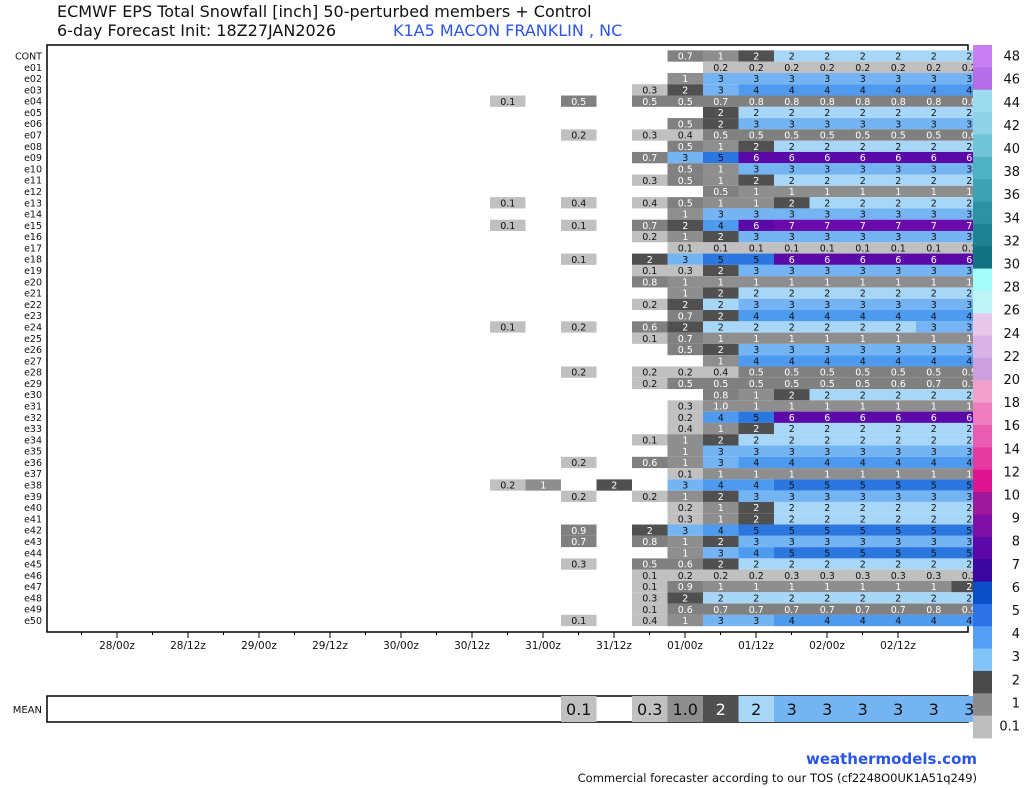 Image resolution: width=1024 pixels, height=788 pixels. I want to click on member-label: e37, so click(33, 474).